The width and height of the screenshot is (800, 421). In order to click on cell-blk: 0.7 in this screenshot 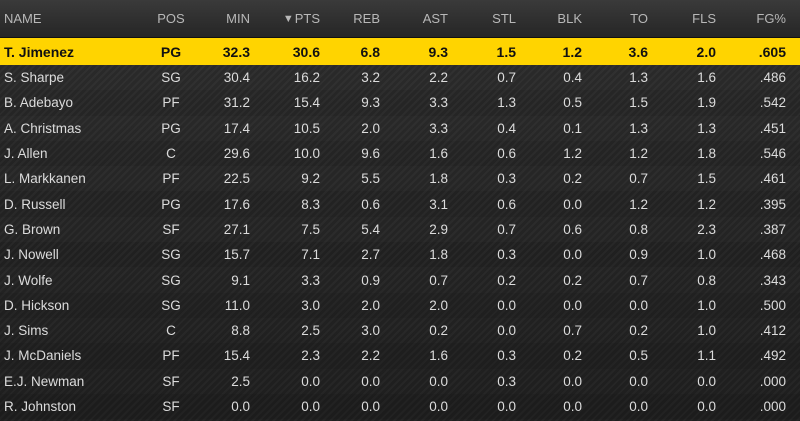, I will do `click(572, 331)`.